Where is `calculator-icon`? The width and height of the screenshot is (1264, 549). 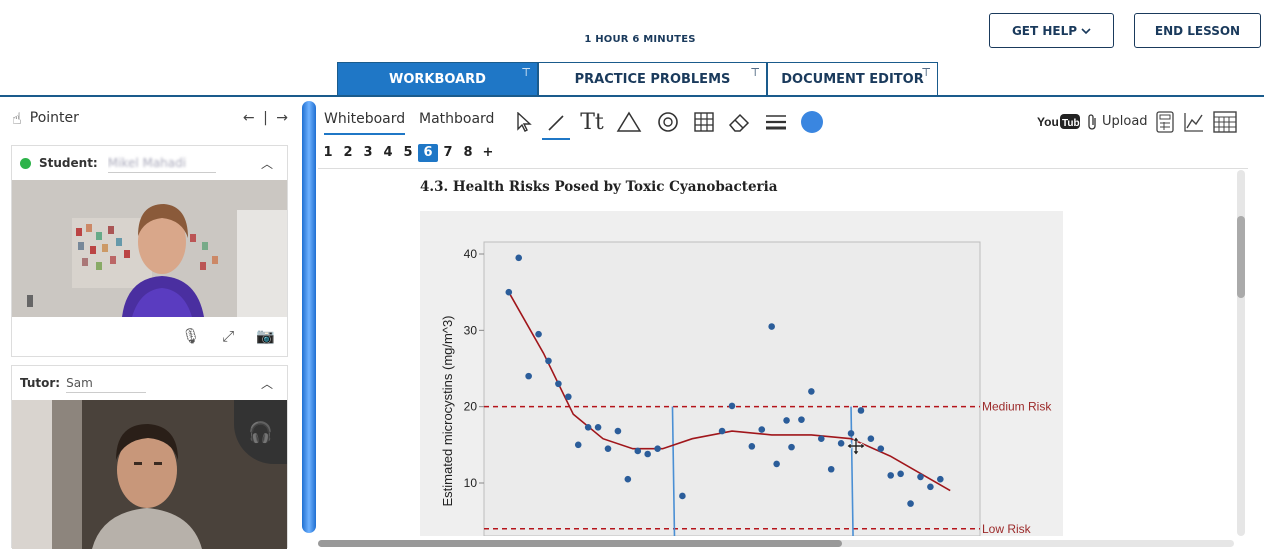 calculator-icon is located at coordinates (1165, 122).